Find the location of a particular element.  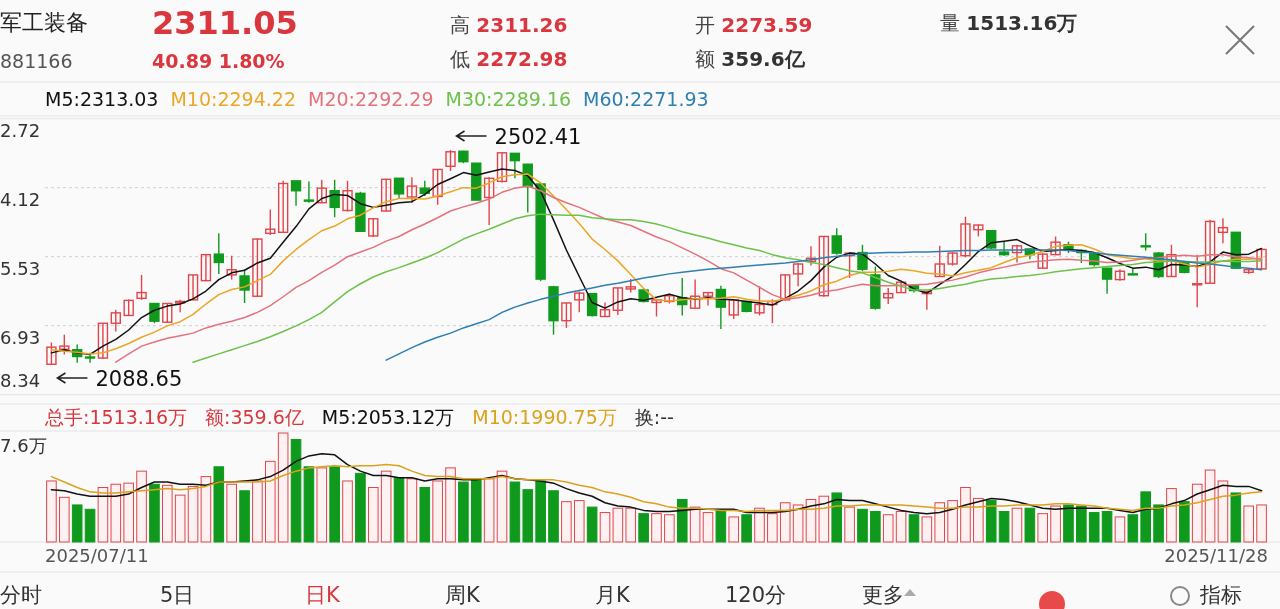

text: 2025/11/28 is located at coordinates (1216, 555).